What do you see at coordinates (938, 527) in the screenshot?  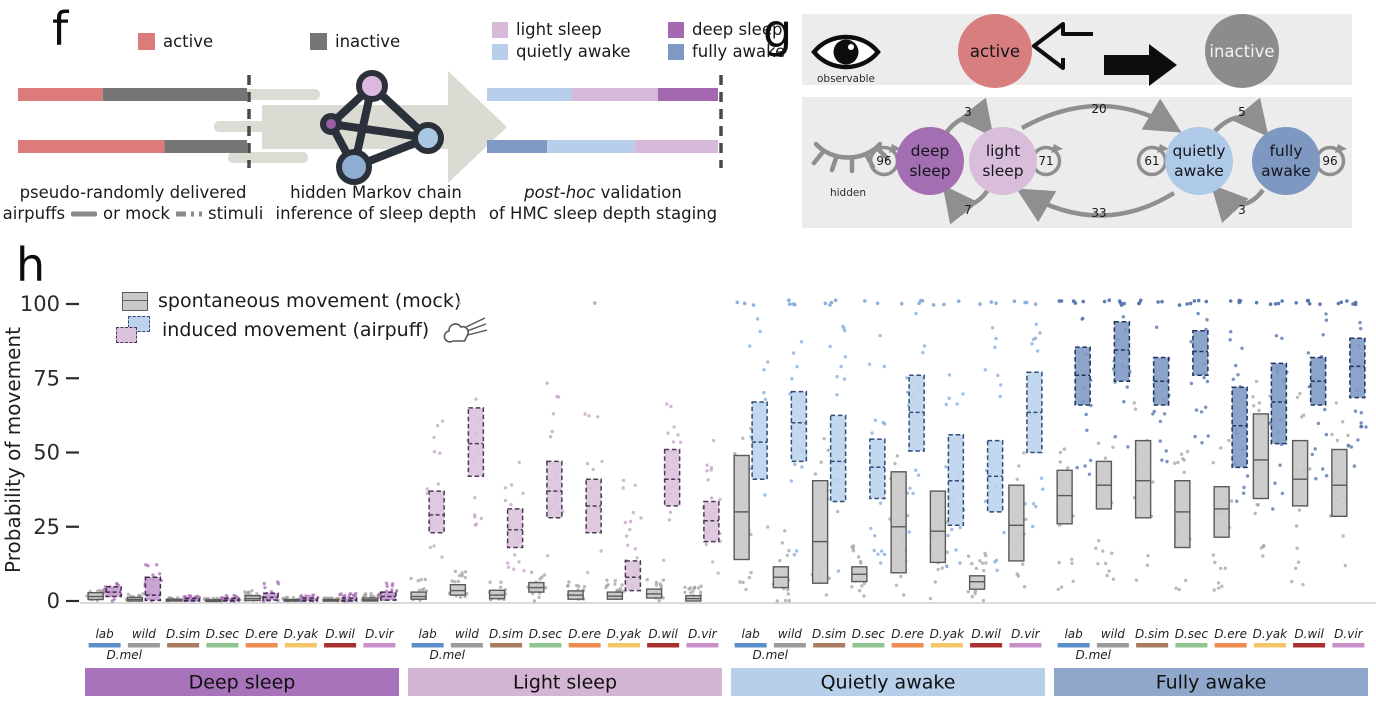 I see `mock-box` at bounding box center [938, 527].